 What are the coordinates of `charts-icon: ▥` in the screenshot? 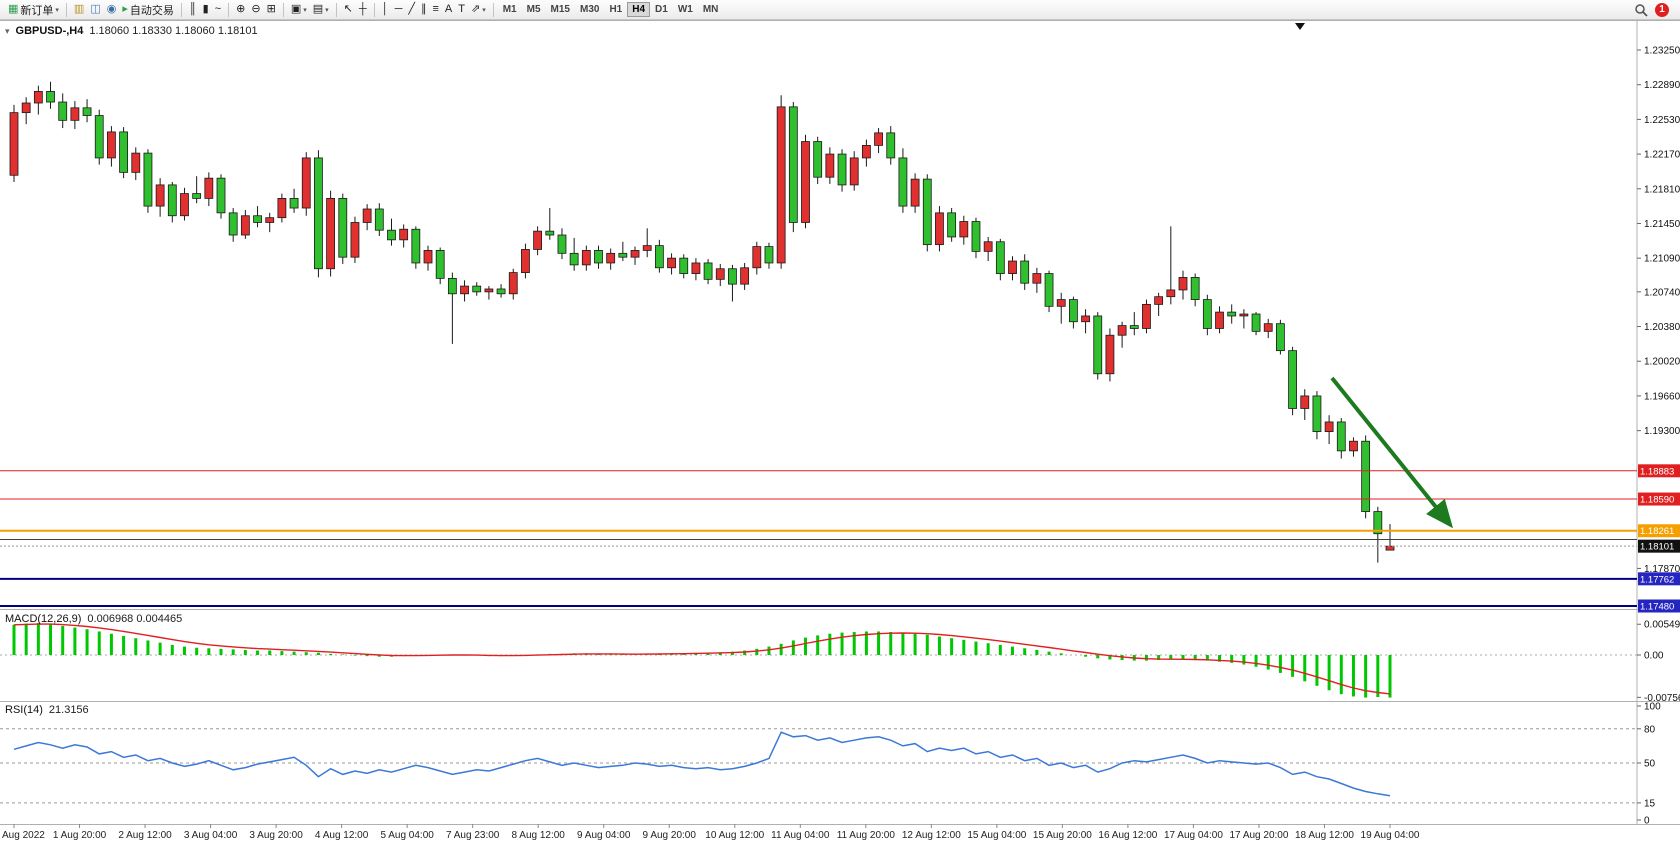 It's located at (79, 9).